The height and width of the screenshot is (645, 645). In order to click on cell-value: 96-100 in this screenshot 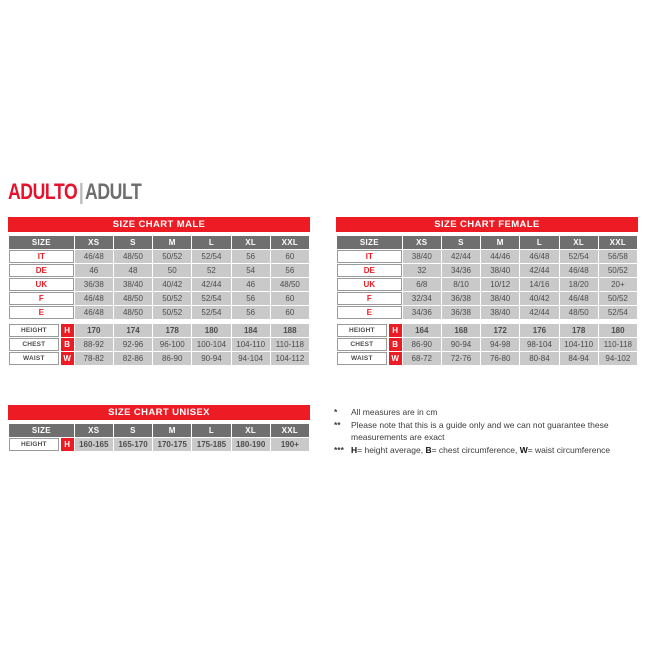, I will do `click(172, 344)`.